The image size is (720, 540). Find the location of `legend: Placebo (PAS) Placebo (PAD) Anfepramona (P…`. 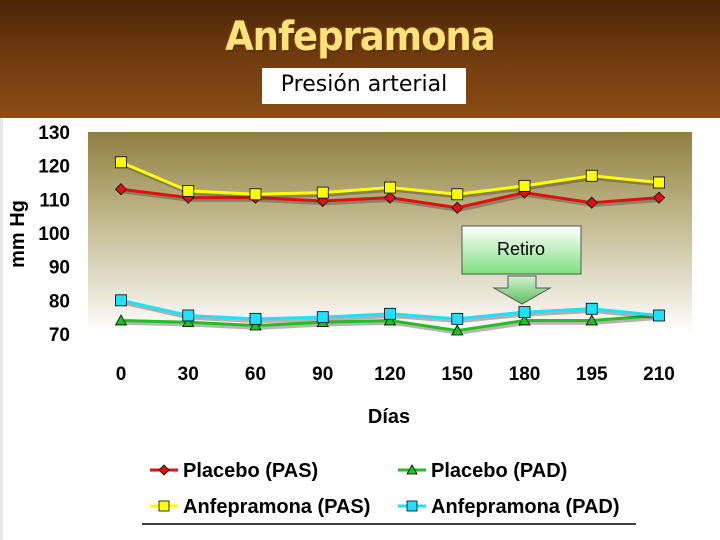

legend: Placebo (PAS) Placebo (PAD) Anfepramona (P… is located at coordinates (389, 492).